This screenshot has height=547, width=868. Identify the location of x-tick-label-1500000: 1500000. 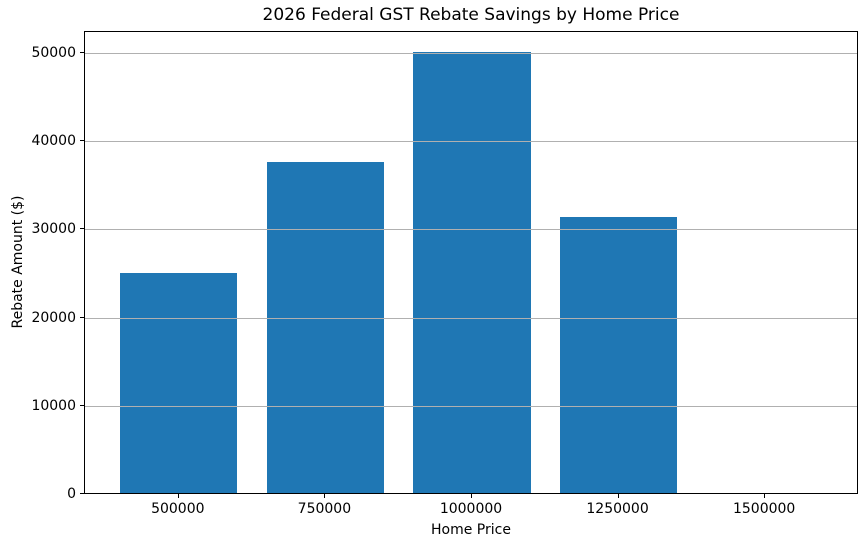
(764, 509).